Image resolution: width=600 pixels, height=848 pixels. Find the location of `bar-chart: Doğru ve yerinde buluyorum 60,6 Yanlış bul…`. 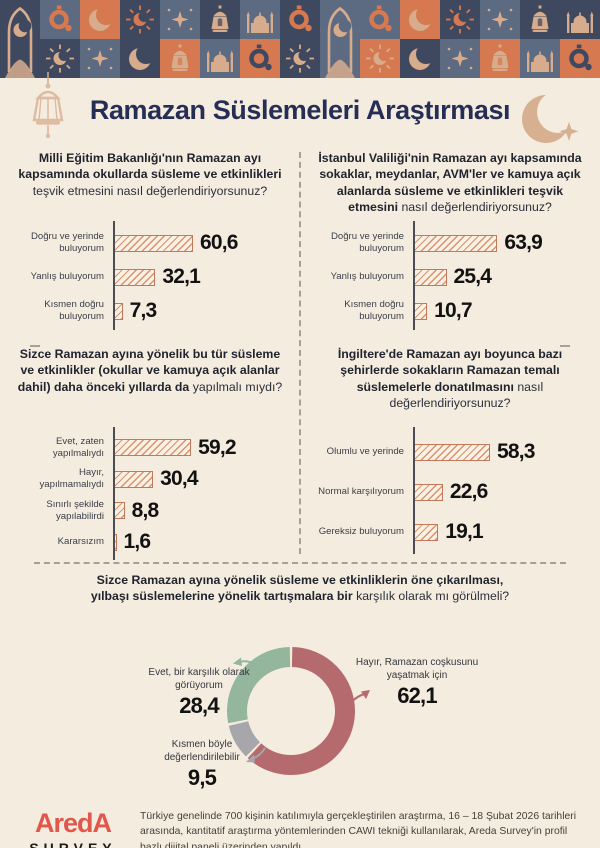

bar-chart: Doğru ve yerinde buluyorum 60,6 Yanlış bul… is located at coordinates (150, 275).